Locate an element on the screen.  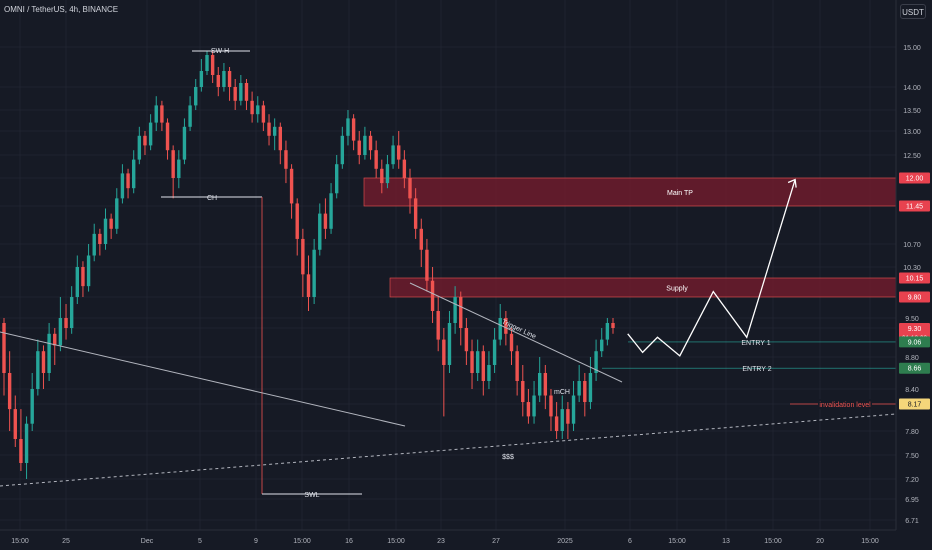
price-label: 8.17 is located at coordinates (915, 405).